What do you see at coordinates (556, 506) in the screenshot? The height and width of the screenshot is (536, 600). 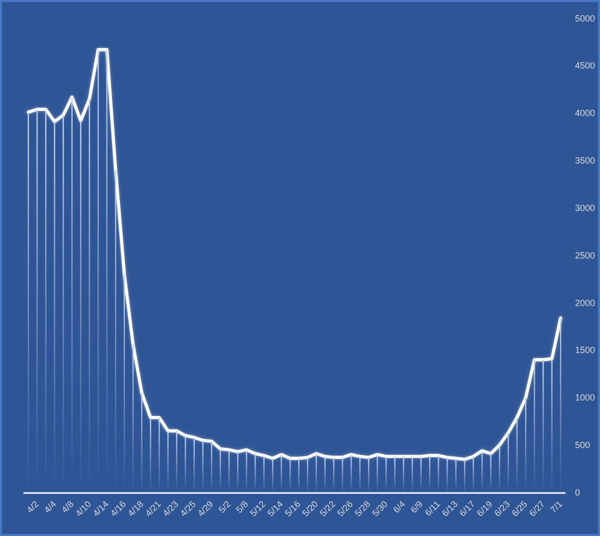 I see `x-tick-label: 7/1` at bounding box center [556, 506].